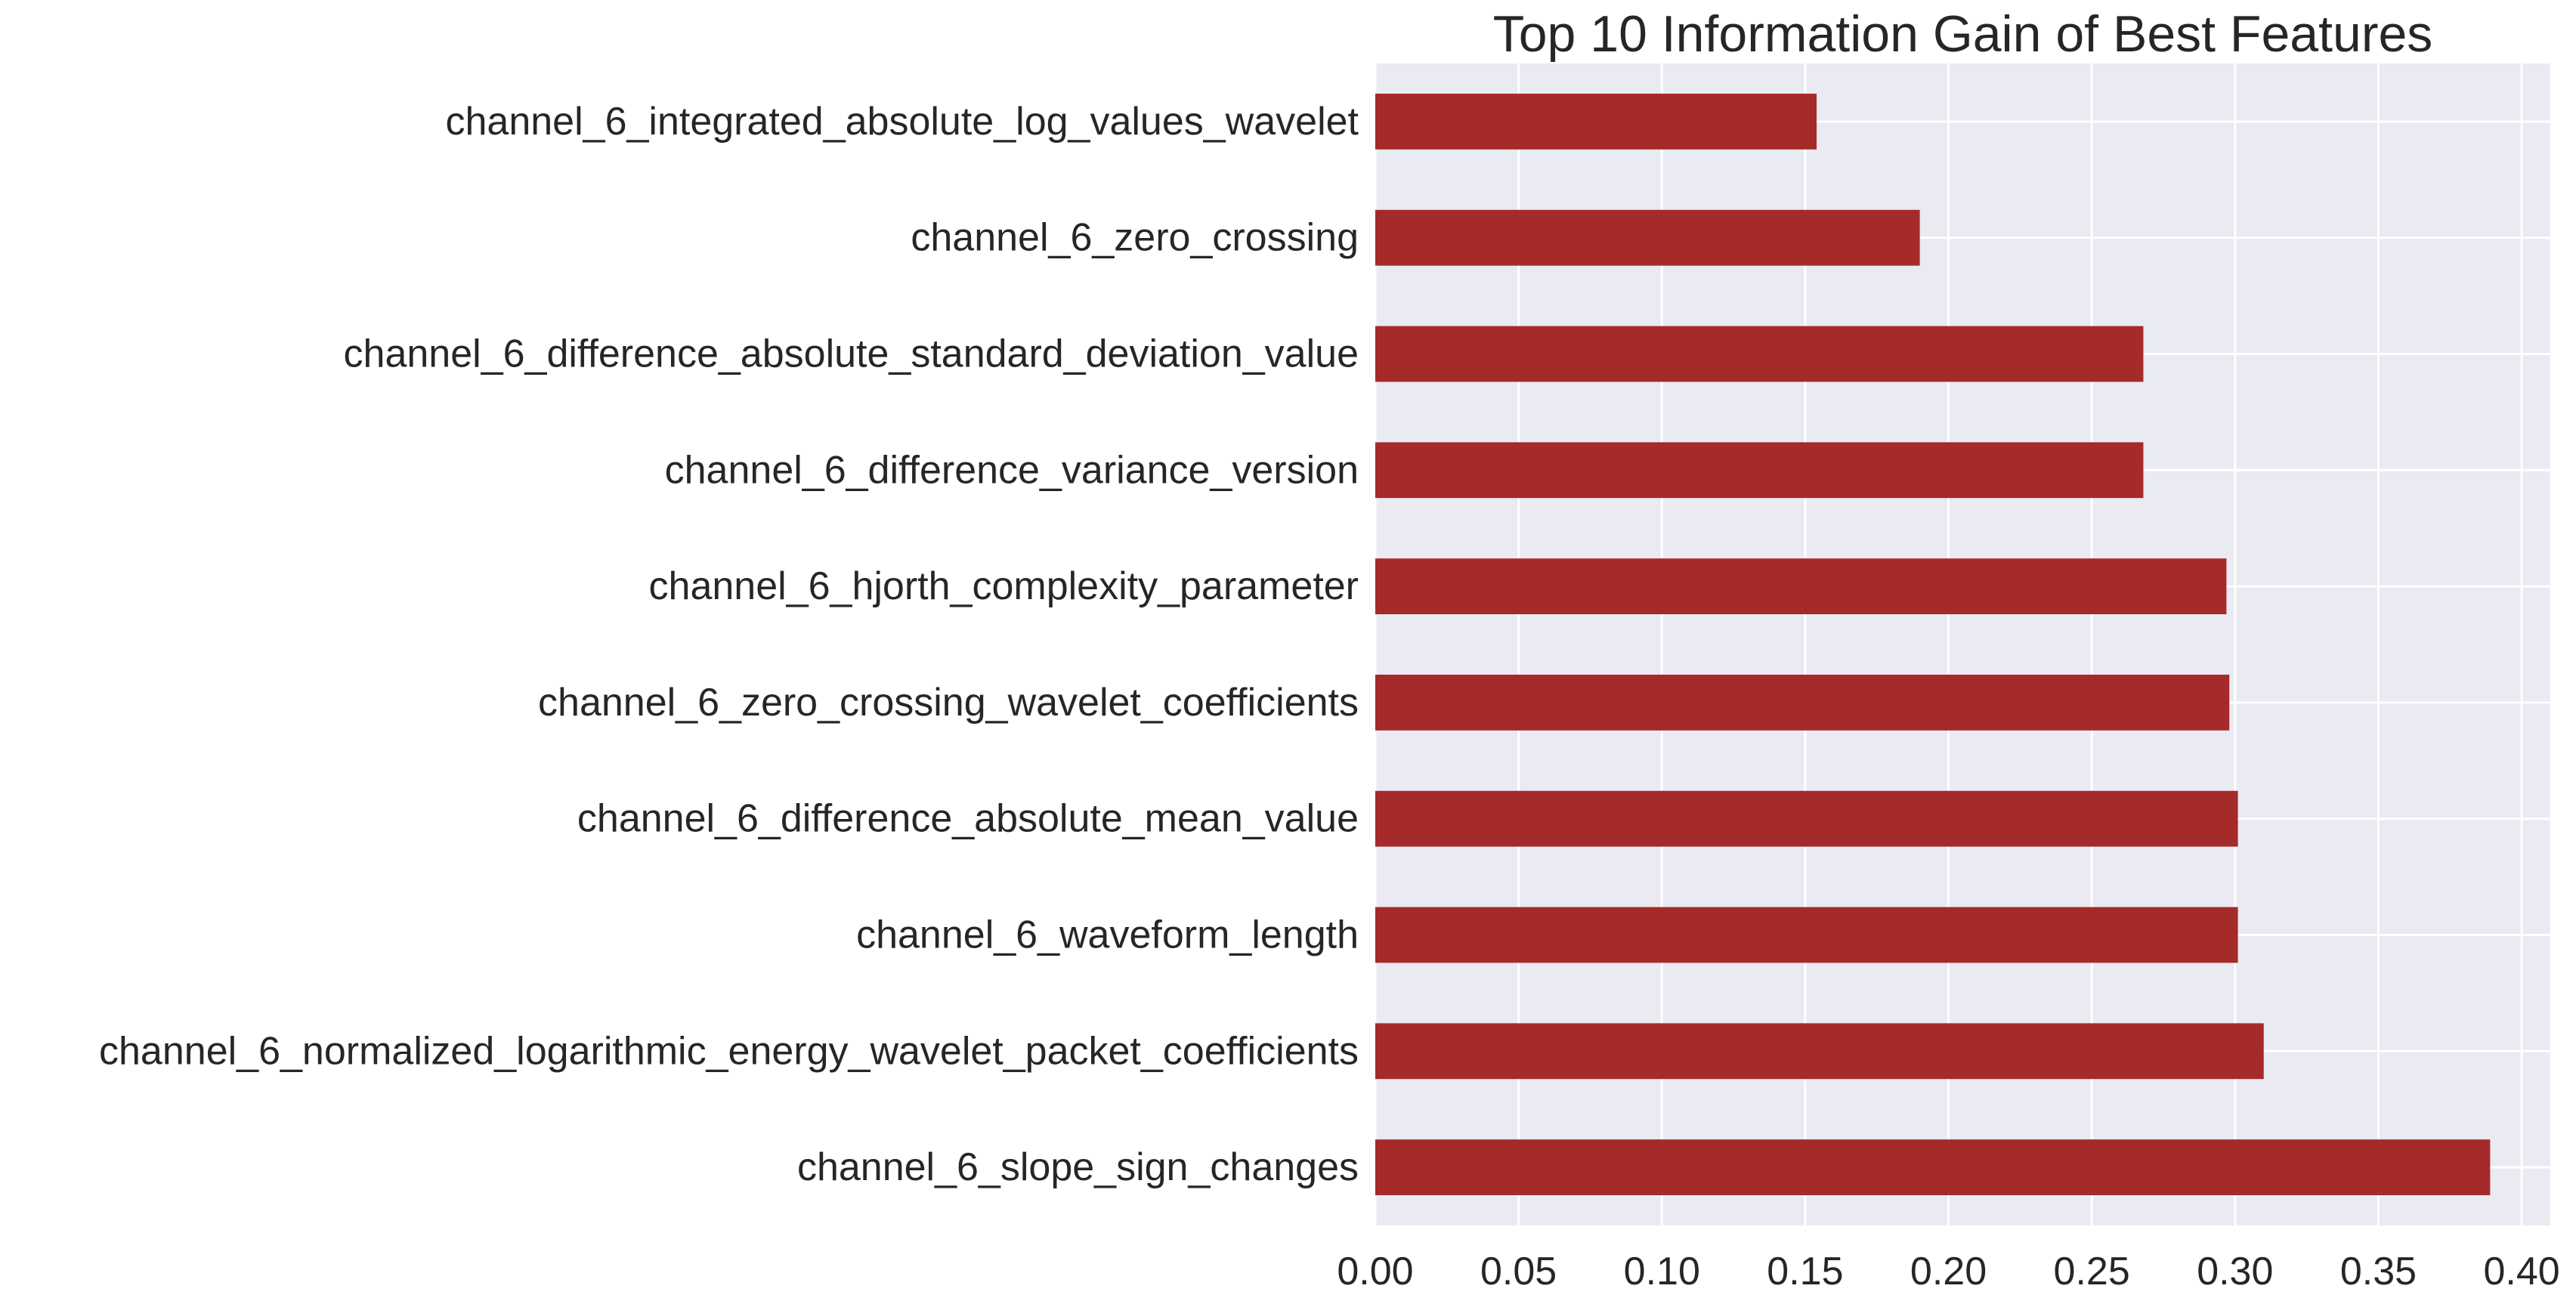  Describe the element at coordinates (2092, 1271) in the screenshot. I see `x-tick-label: 0.25` at that location.